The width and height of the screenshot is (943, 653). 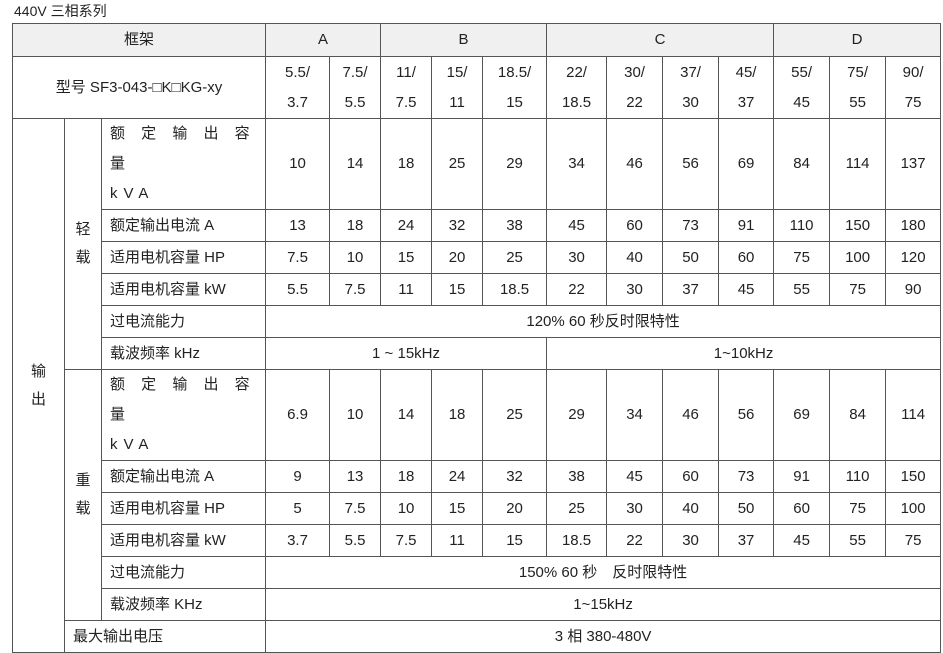 What do you see at coordinates (514, 225) in the screenshot?
I see `cell-text: 38` at bounding box center [514, 225].